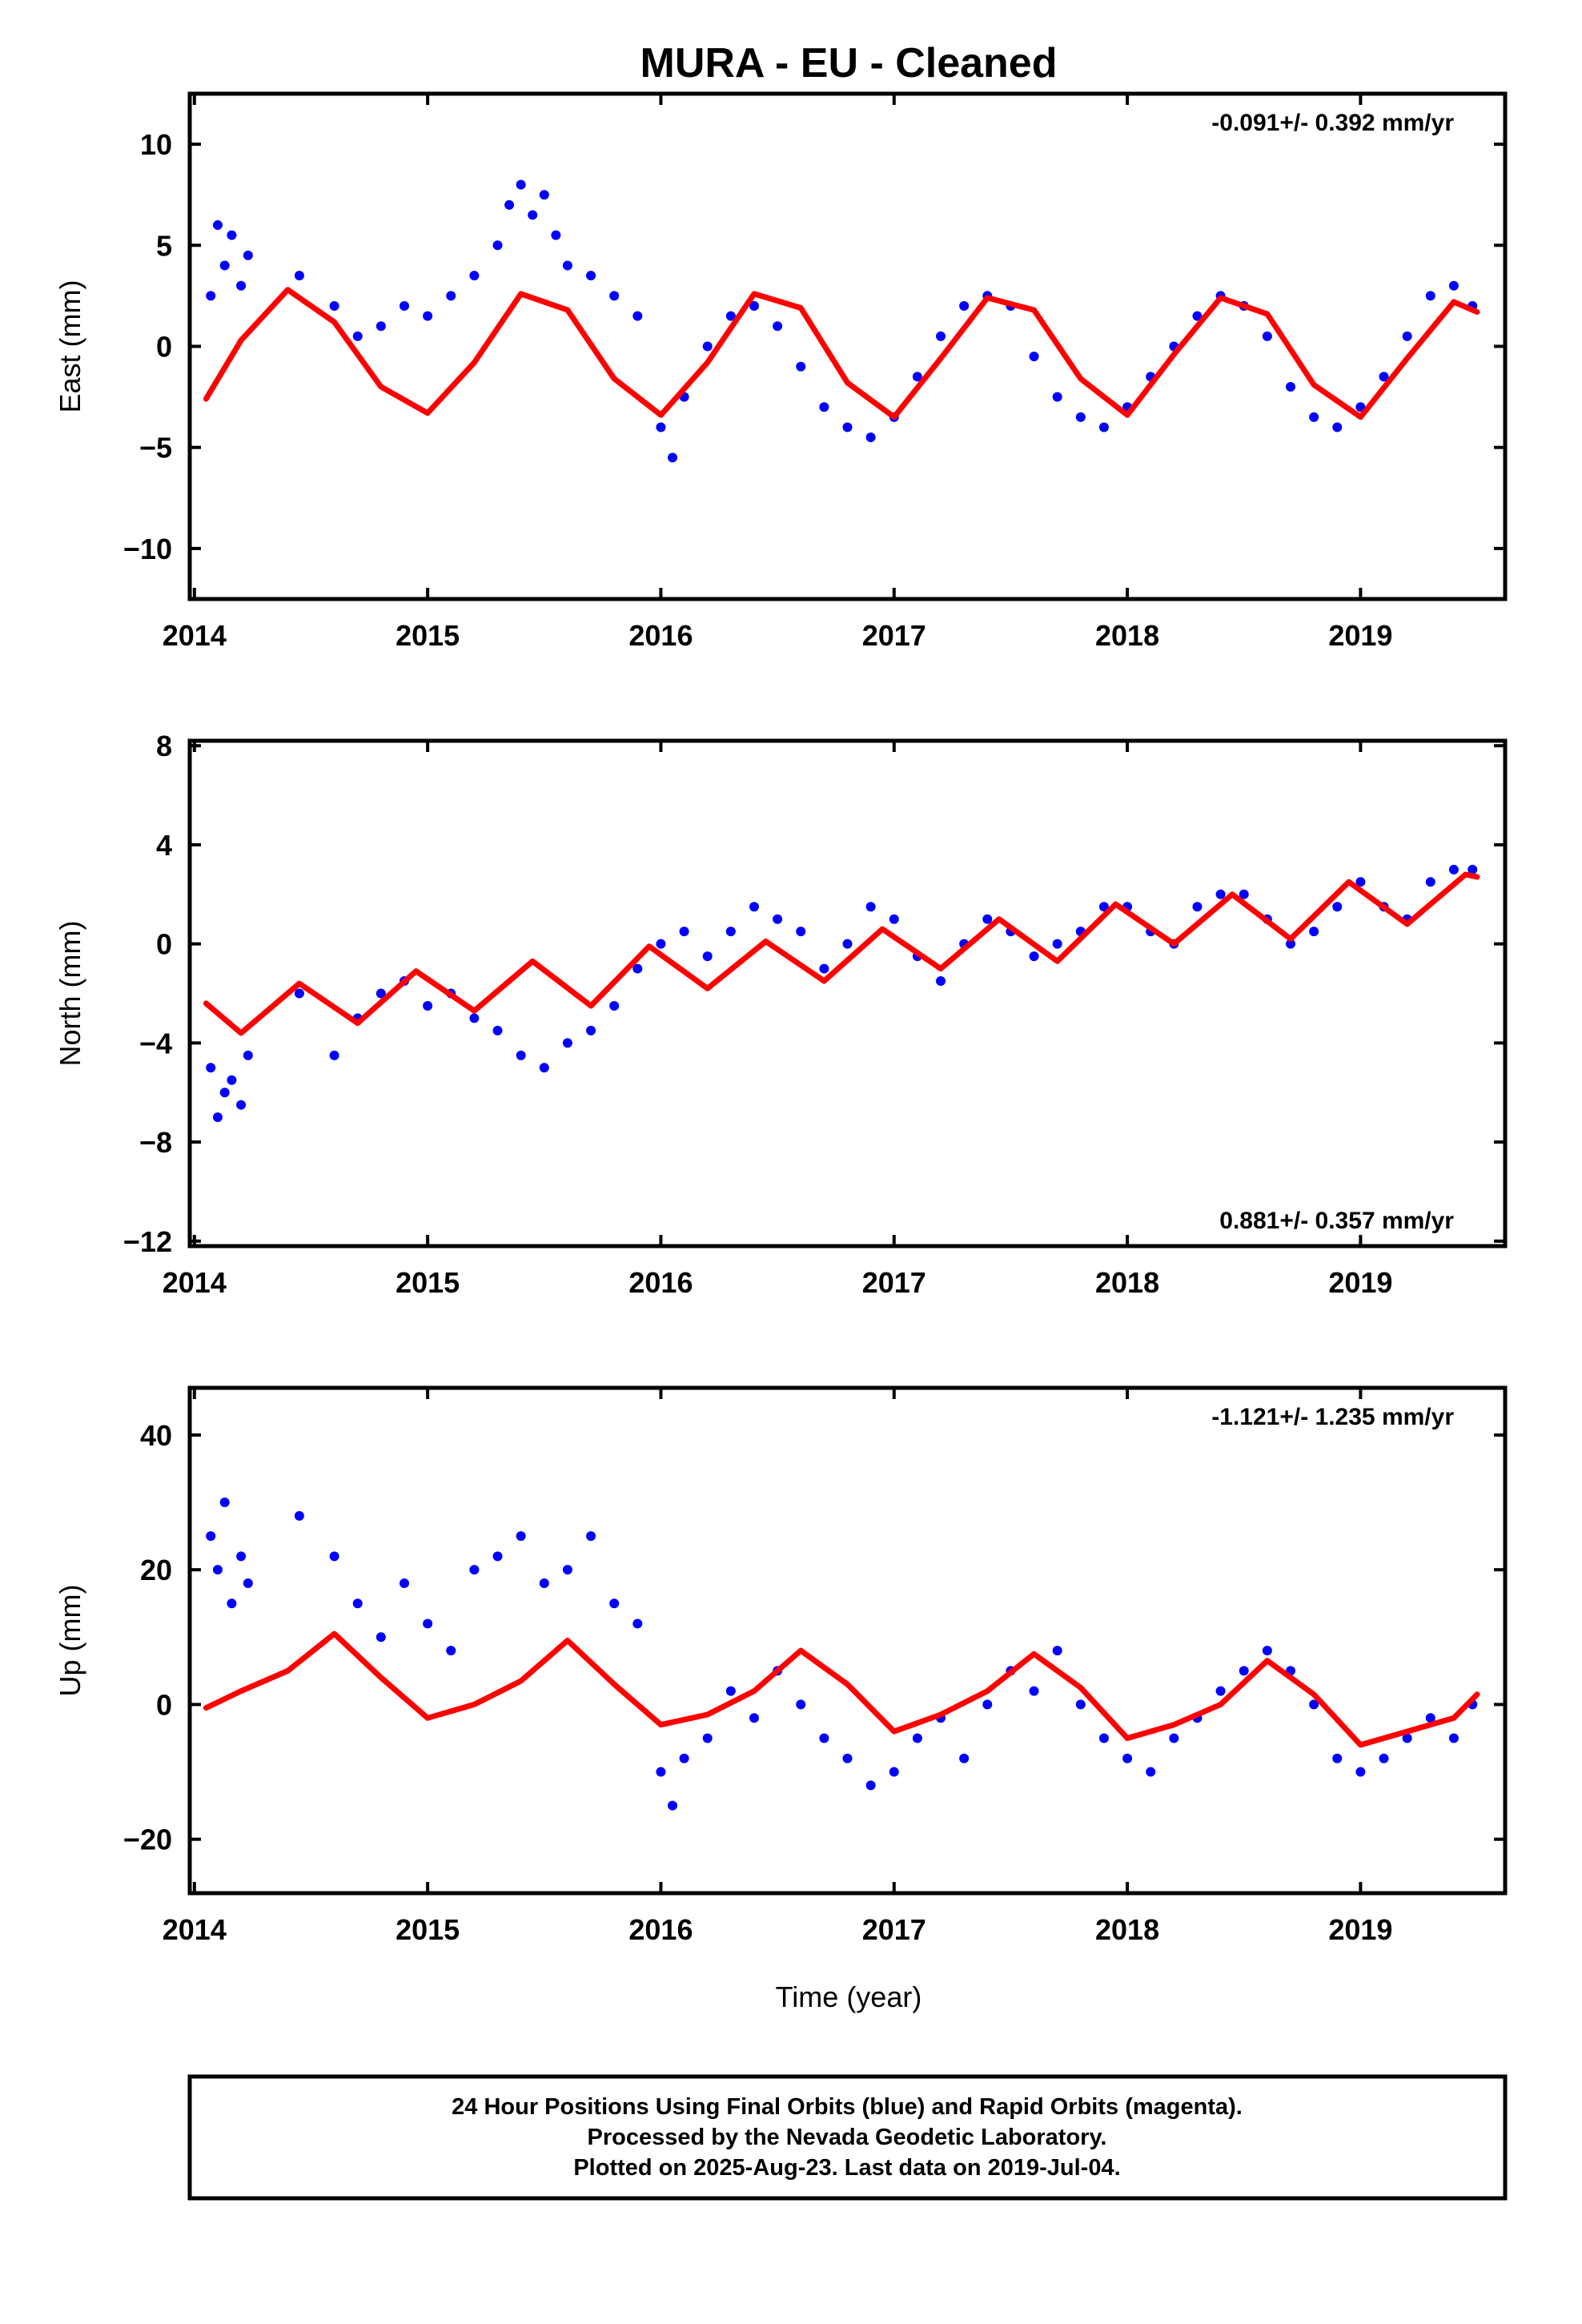  What do you see at coordinates (428, 1929) in the screenshot?
I see `up-x-tick-label: 2015` at bounding box center [428, 1929].